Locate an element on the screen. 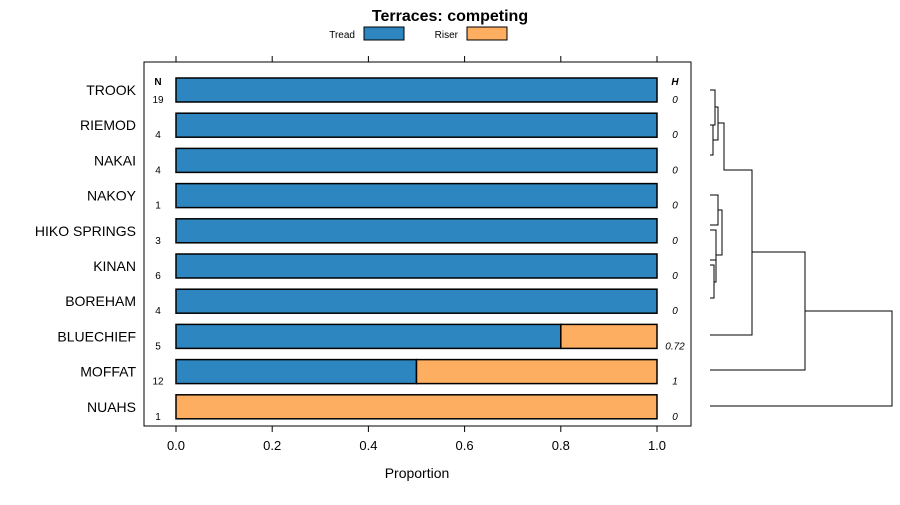 The image size is (900, 505). x-axis-label: Proportion is located at coordinates (417, 473).